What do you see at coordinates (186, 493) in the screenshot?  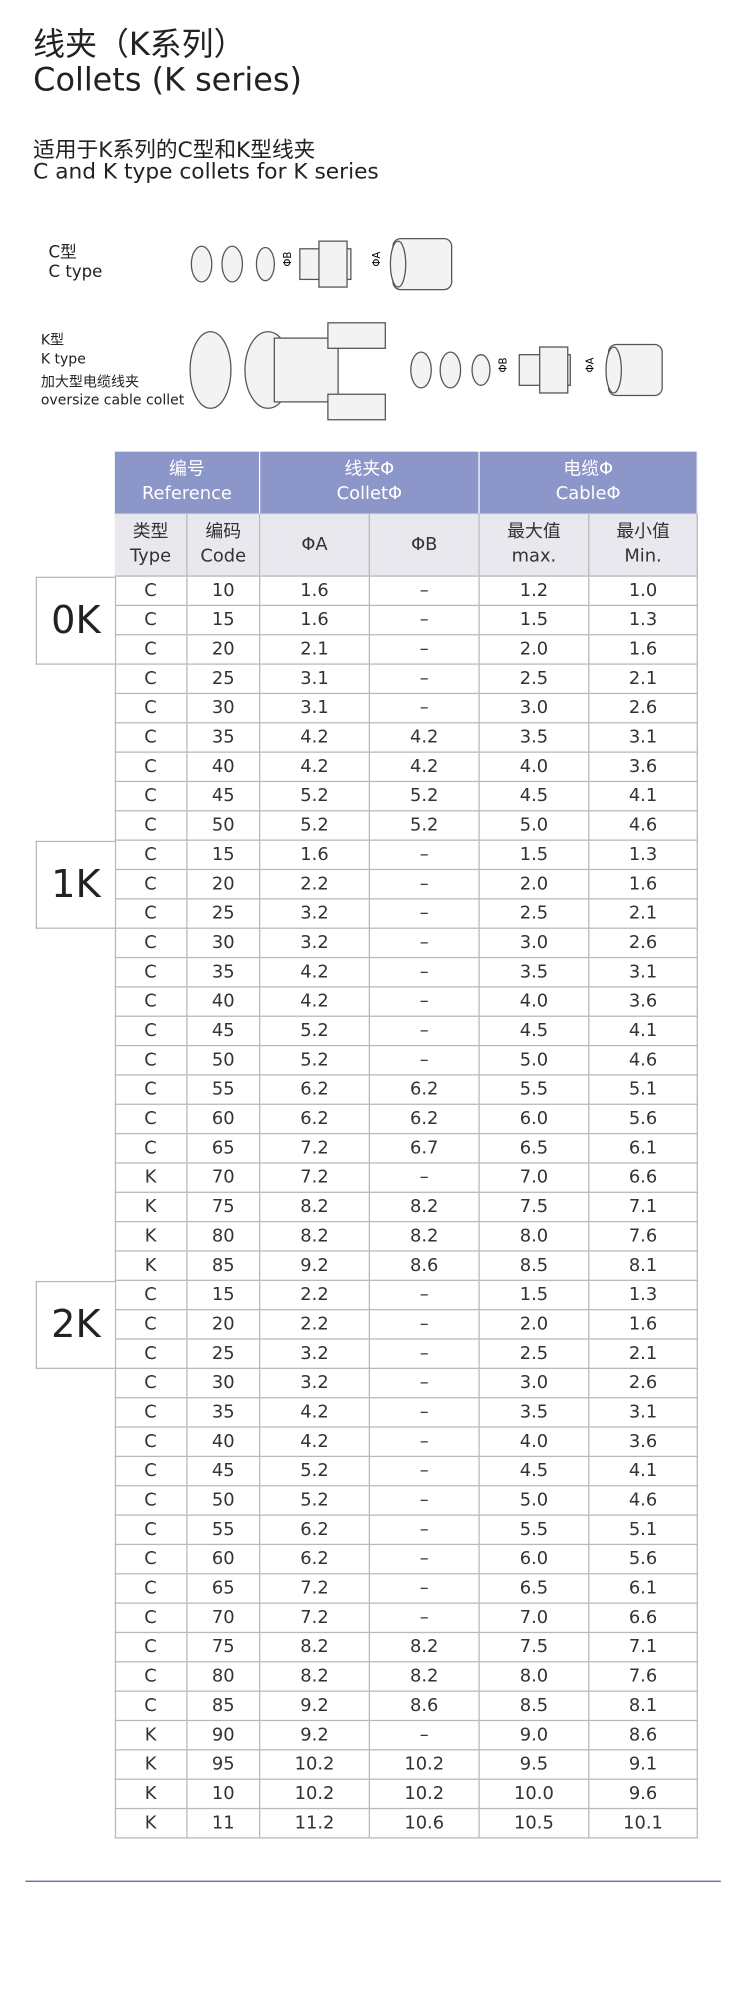 I see `header-text: Reference` at bounding box center [186, 493].